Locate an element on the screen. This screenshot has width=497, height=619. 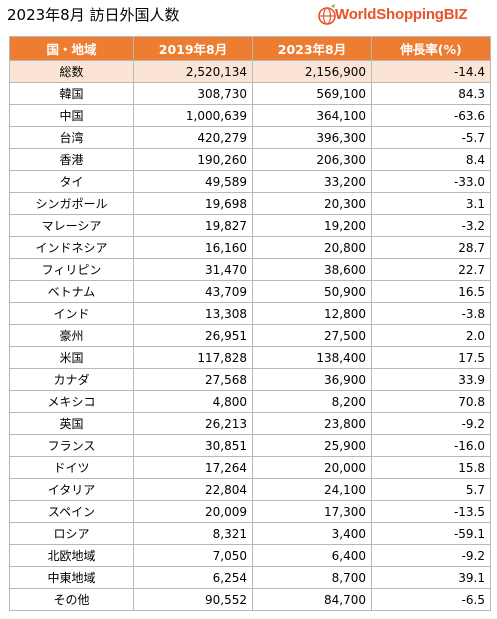
cell-2023-aug: 12,800 is located at coordinates (312, 313).